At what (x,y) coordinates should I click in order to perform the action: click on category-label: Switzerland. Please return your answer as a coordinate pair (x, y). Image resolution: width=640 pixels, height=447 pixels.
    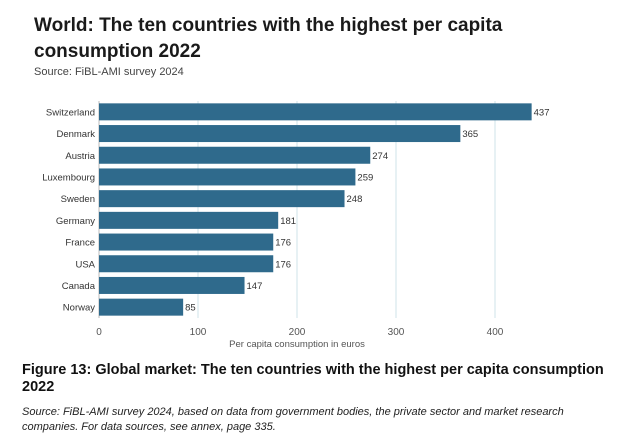
    Looking at the image, I should click on (70, 112).